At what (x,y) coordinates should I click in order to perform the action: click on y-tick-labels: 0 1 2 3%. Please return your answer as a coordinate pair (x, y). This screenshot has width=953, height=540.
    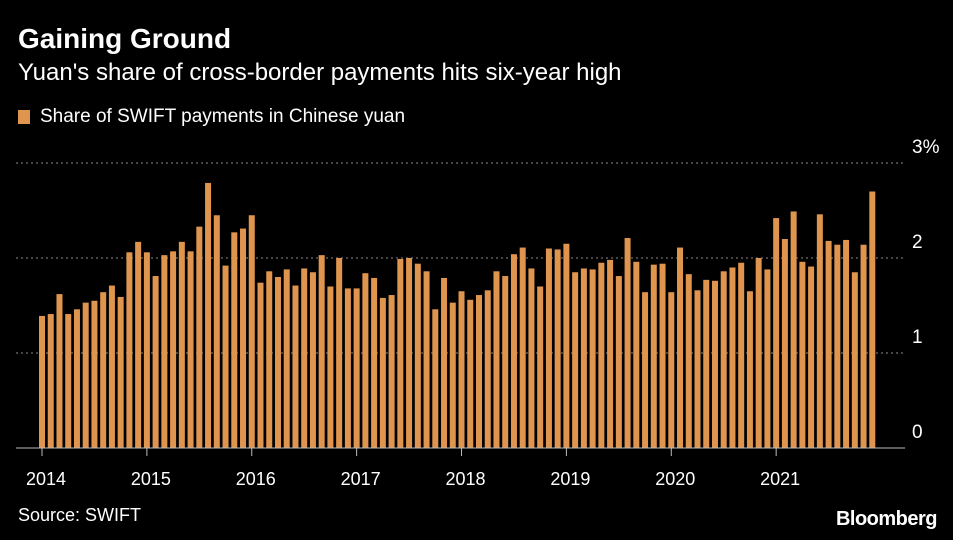
    Looking at the image, I should click on (926, 290).